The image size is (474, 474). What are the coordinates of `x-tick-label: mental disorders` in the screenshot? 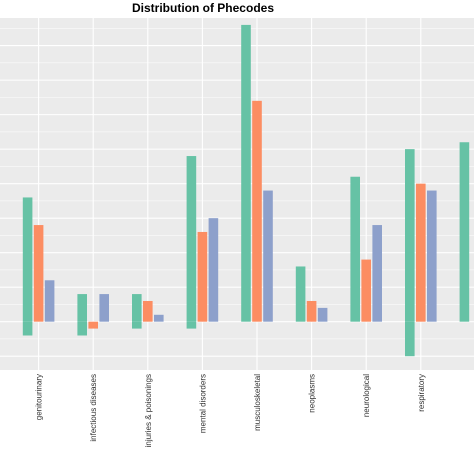 It's located at (202, 403).